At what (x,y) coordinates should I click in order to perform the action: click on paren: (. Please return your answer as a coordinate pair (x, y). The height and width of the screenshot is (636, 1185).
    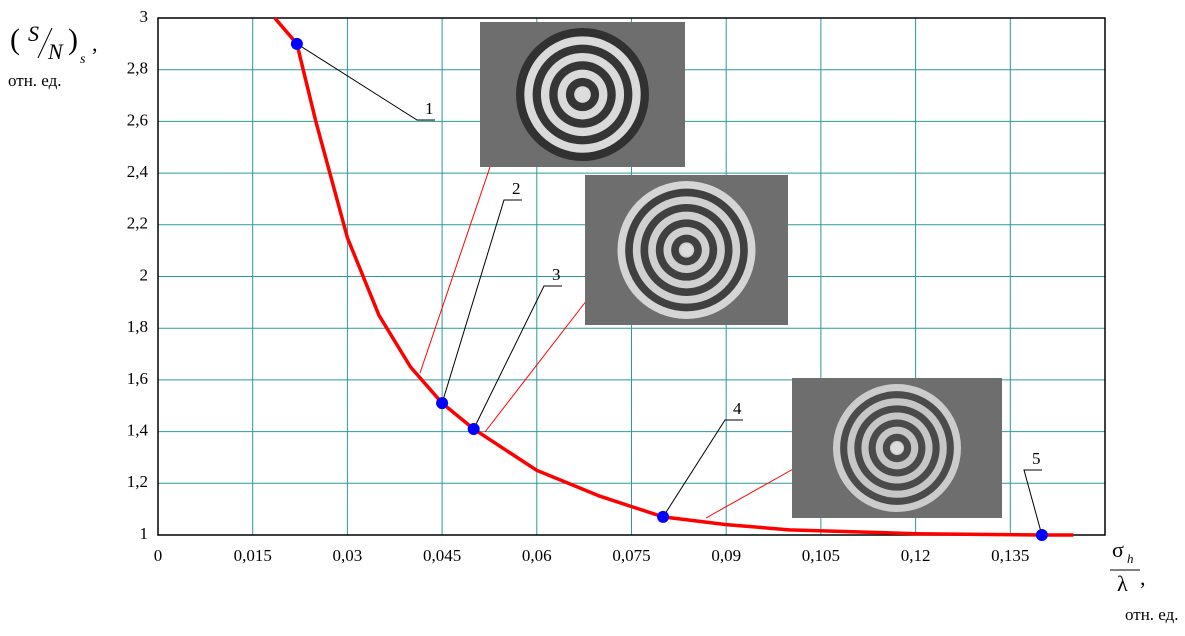
    Looking at the image, I should click on (15, 39).